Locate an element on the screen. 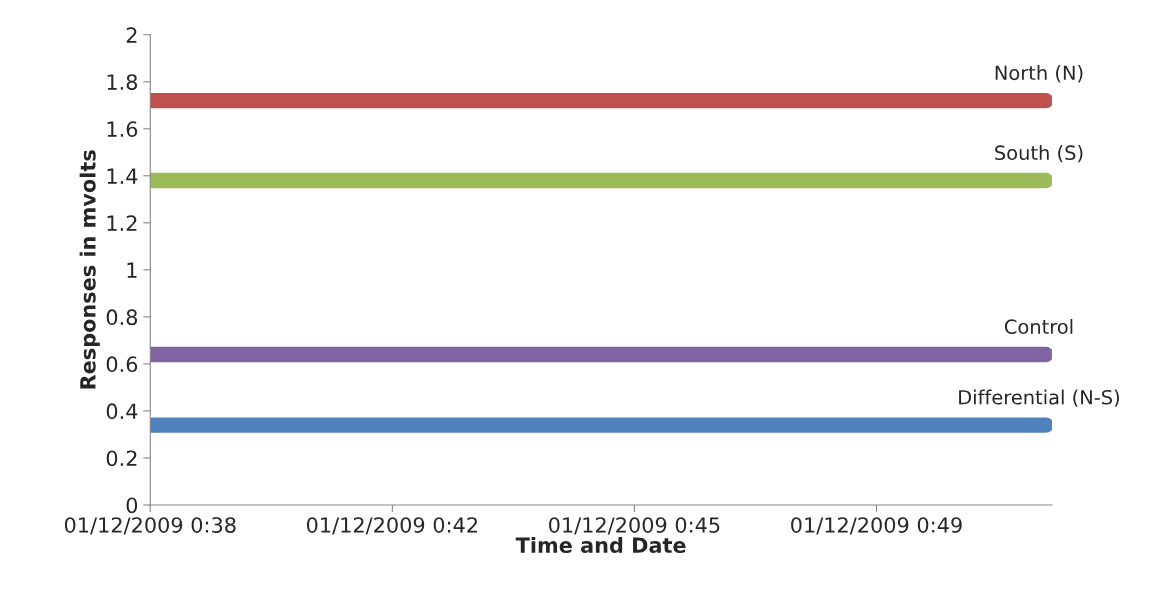 The height and width of the screenshot is (599, 1156). y-tick-label: 1.4 is located at coordinates (122, 176).